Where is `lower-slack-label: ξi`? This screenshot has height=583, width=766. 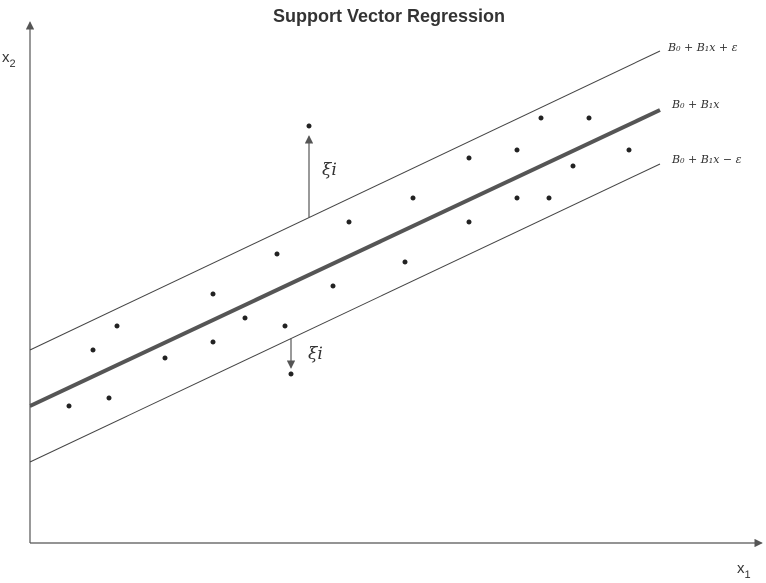 lower-slack-label: ξi is located at coordinates (315, 354).